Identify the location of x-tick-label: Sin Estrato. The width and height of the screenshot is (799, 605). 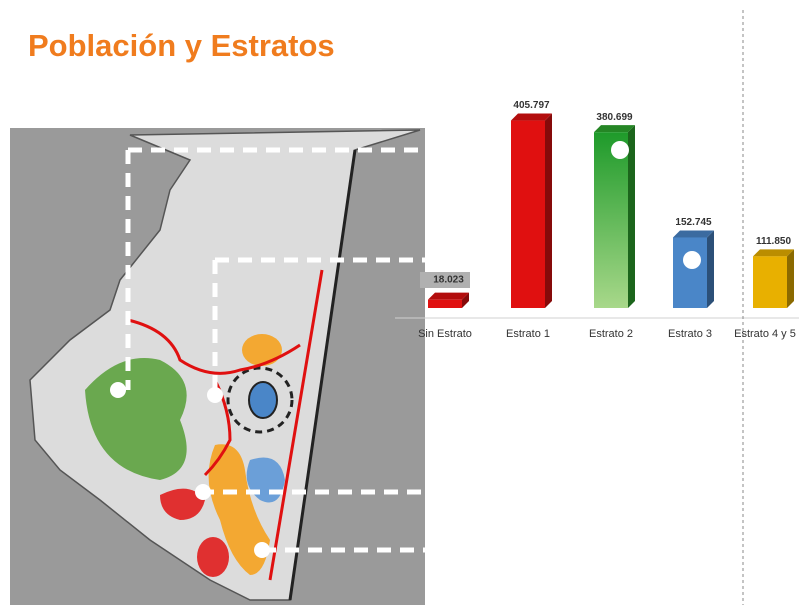
(445, 334).